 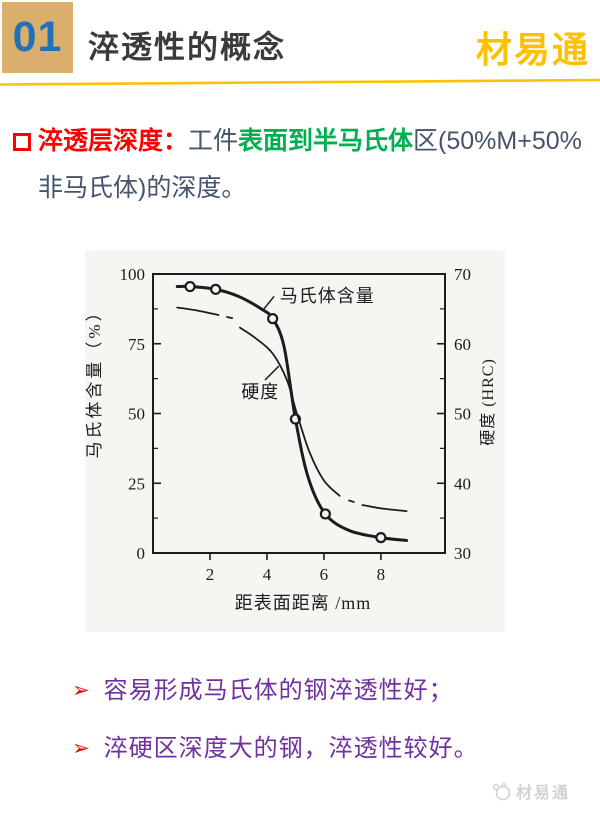 I want to click on chart-annotation: 马氏体含量, so click(x=318, y=298).